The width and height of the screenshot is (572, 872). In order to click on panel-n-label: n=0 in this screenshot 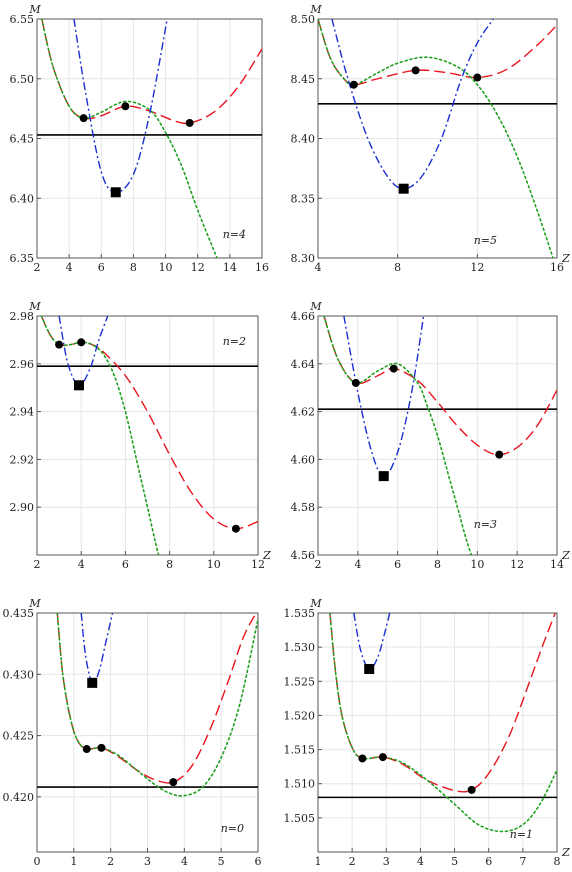, I will do `click(232, 828)`.